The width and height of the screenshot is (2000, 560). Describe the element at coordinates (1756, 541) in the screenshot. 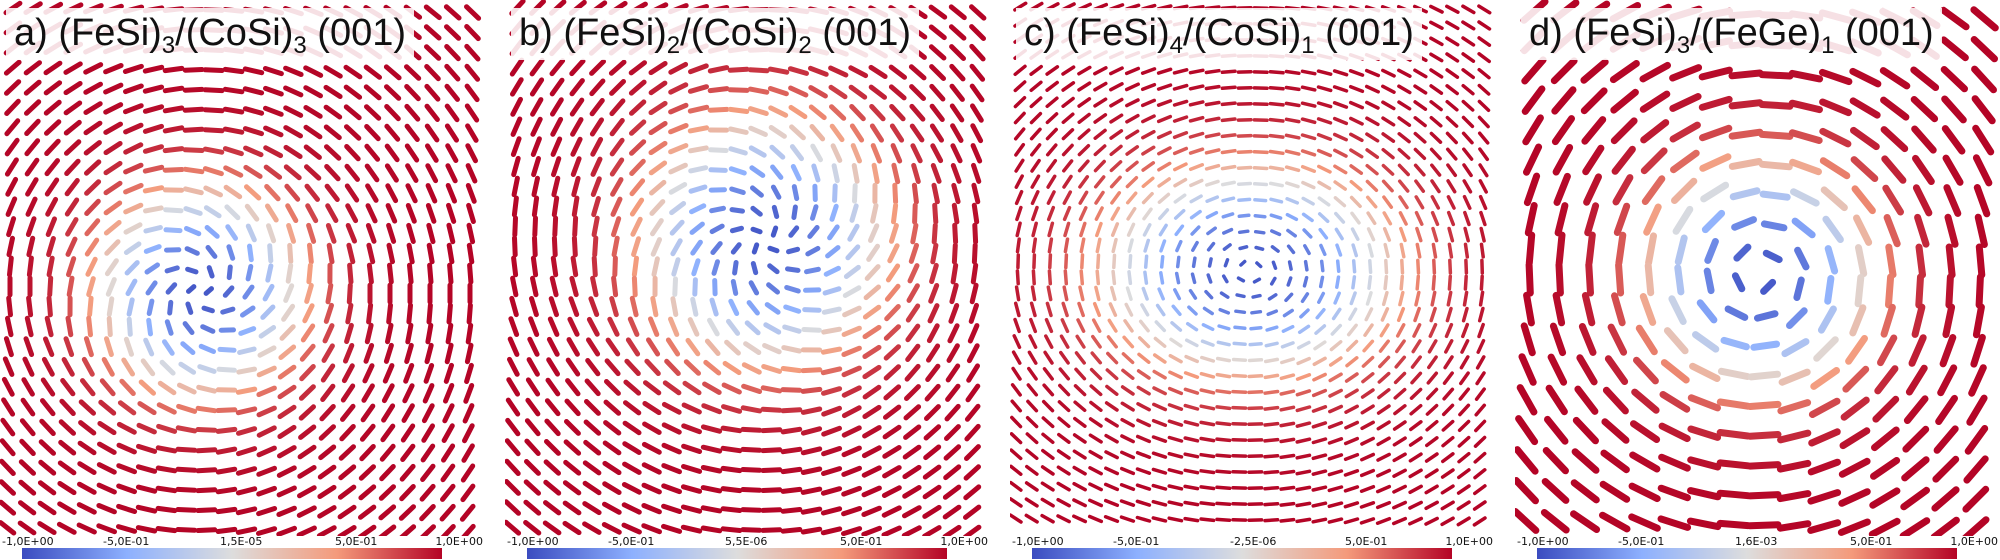

I see `colorbar-tick: 1,6E-03` at that location.